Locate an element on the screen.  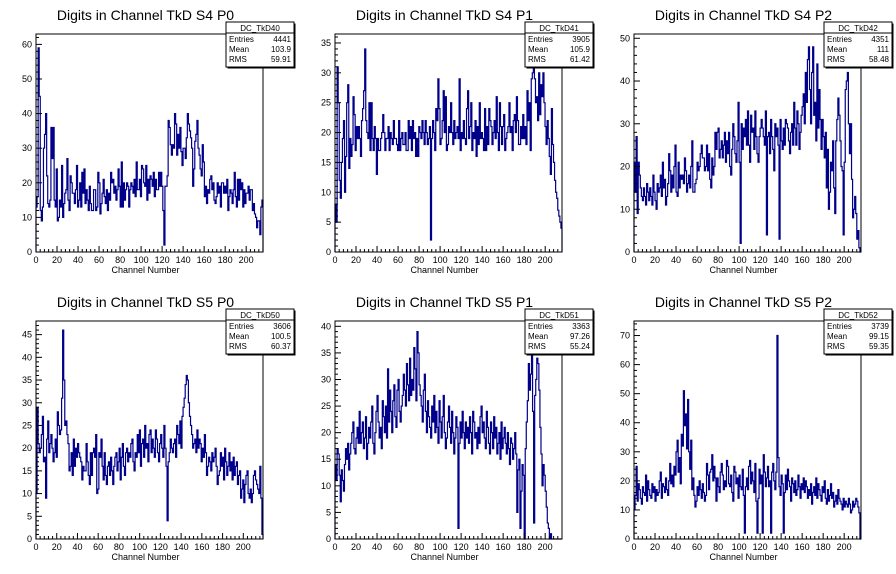
stats-box: DC_TkD40 Entries 4441 Mean 103.9 RMS 59.91 is located at coordinates (260, 45).